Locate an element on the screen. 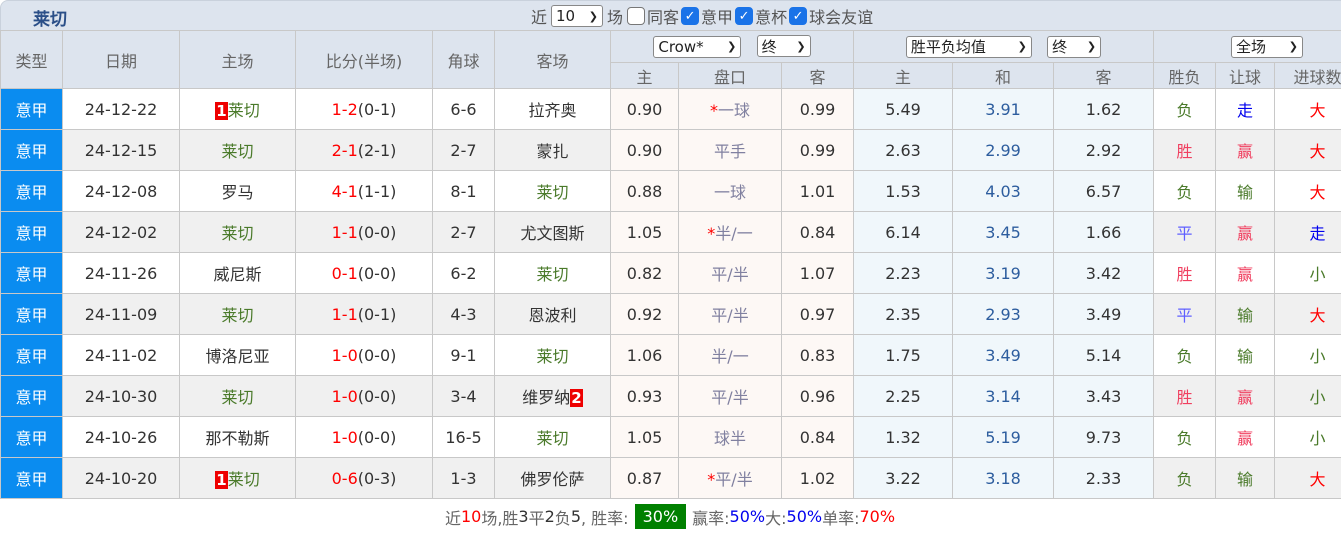  away-team: 尤文图斯 is located at coordinates (553, 232).